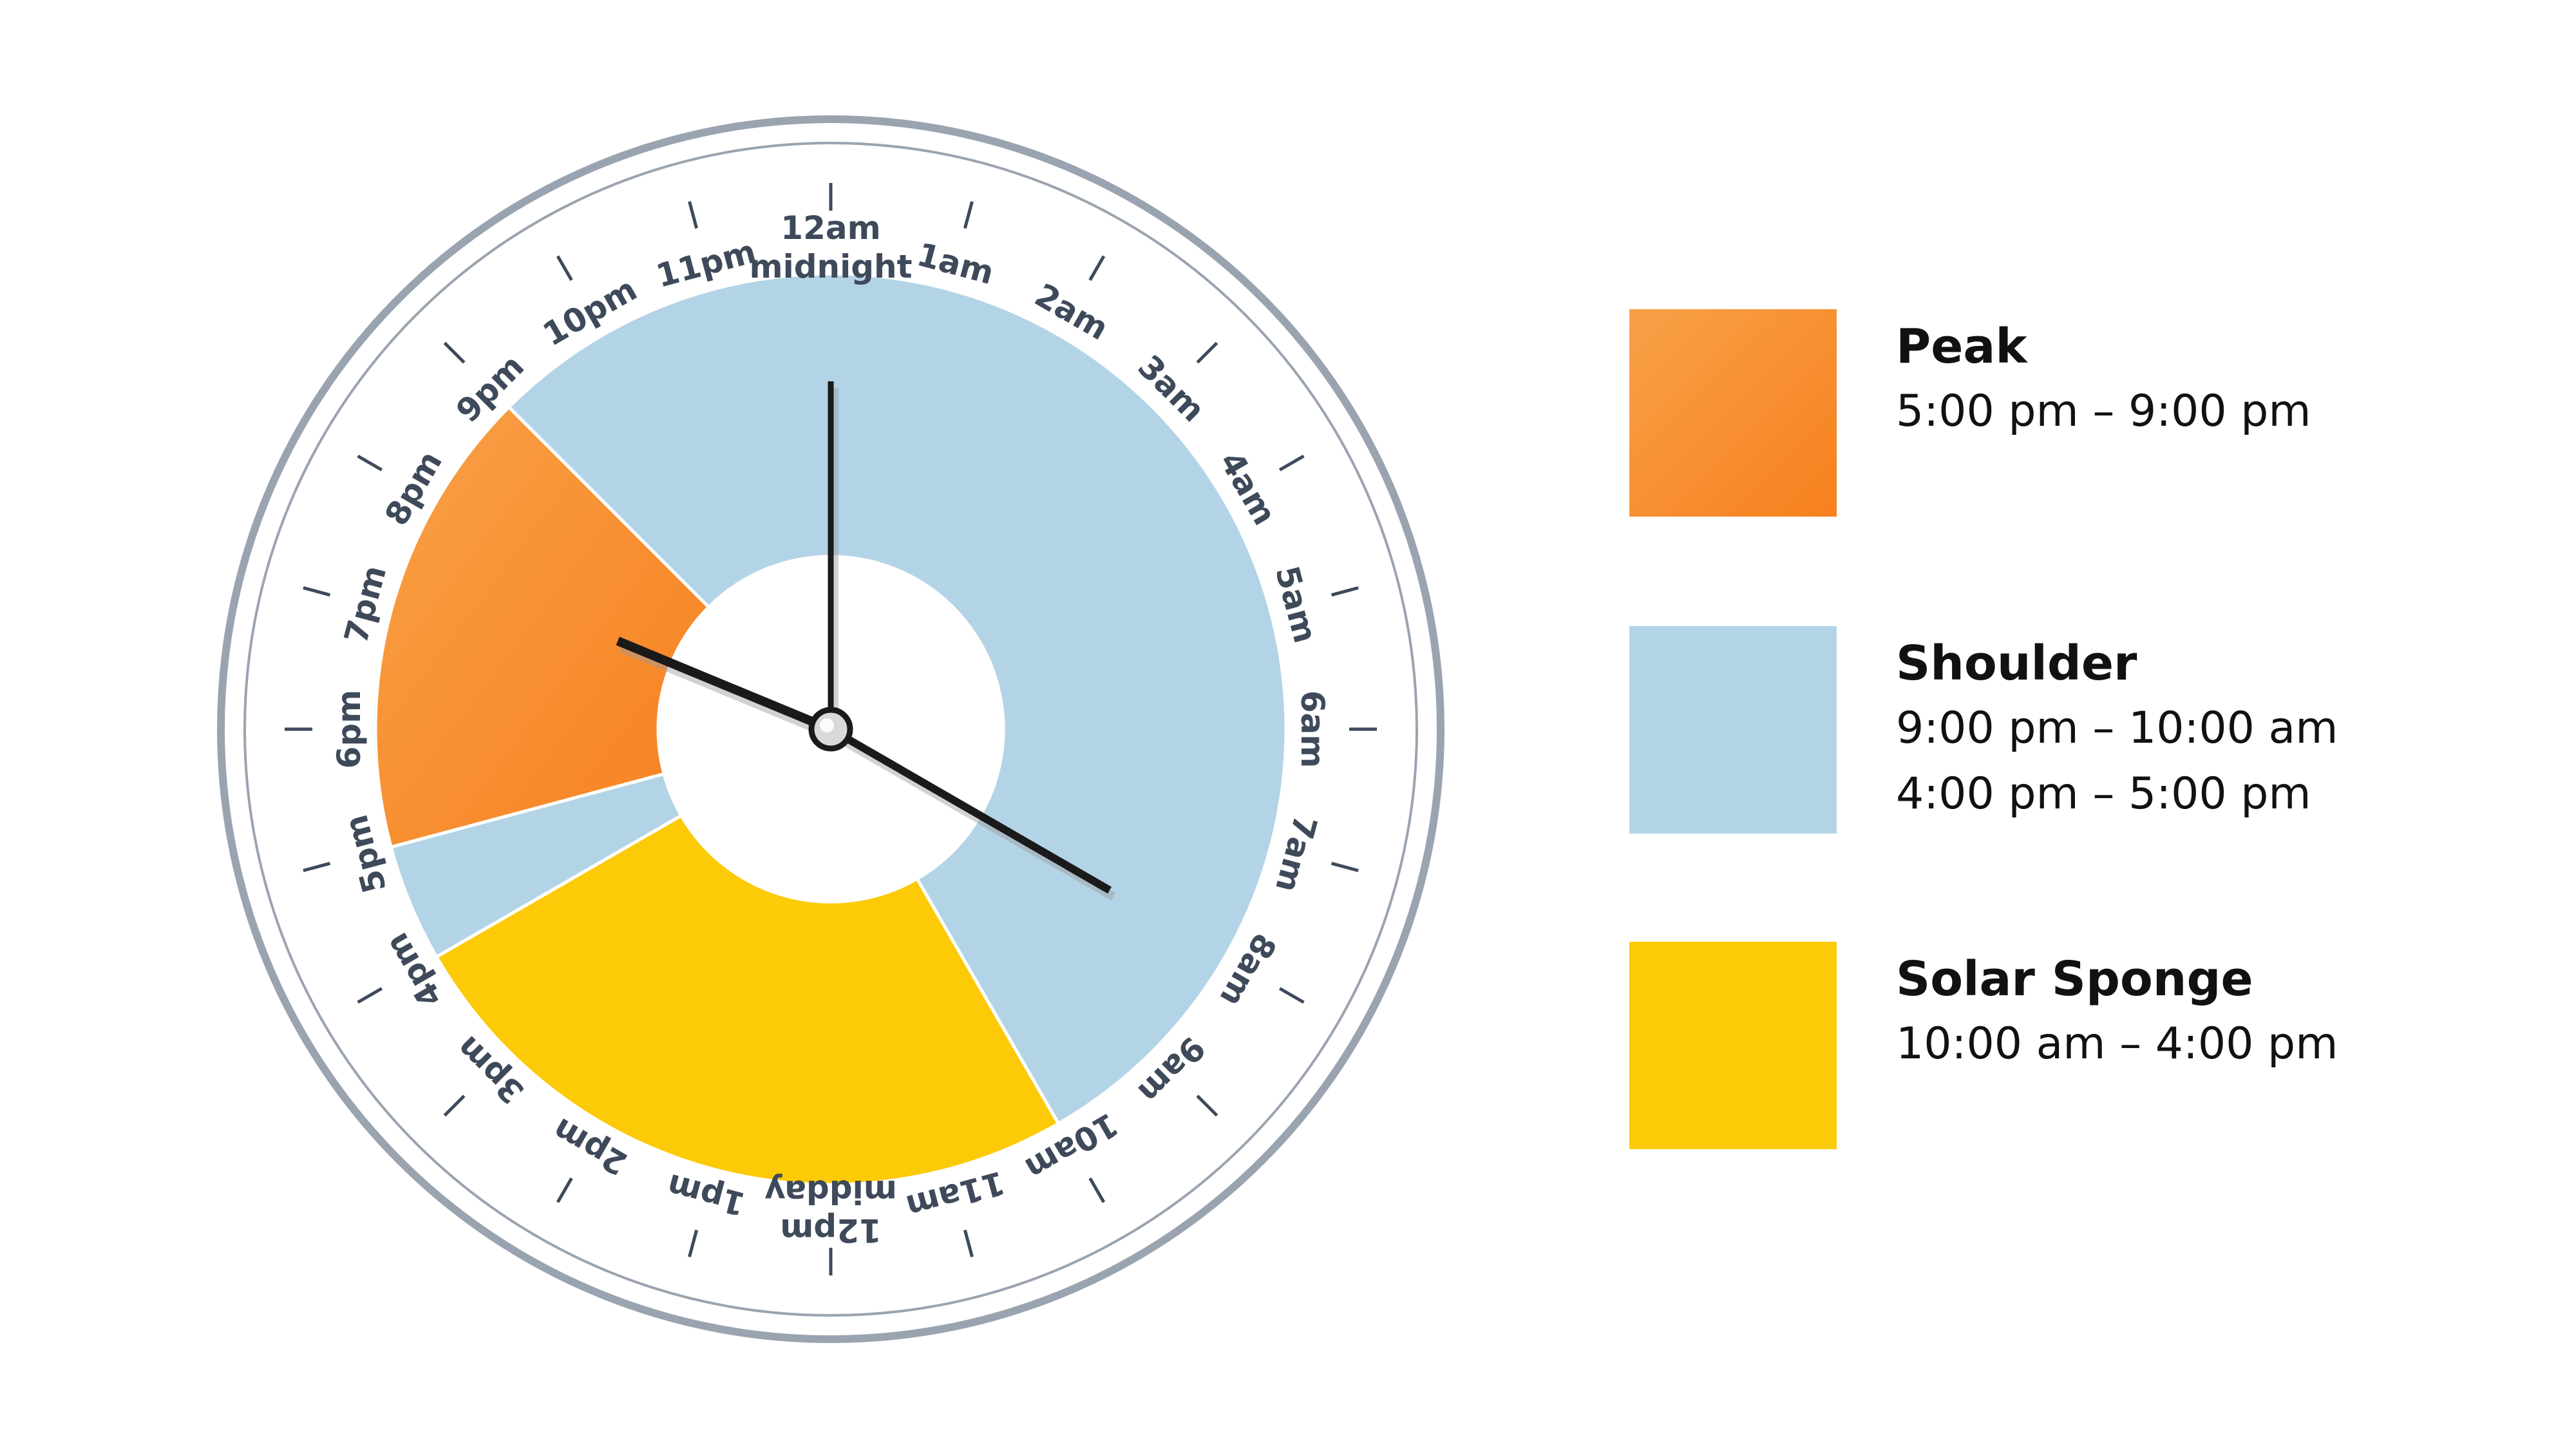 The height and width of the screenshot is (1450, 2576). I want to click on hour-label-line: 6am, so click(1313, 730).